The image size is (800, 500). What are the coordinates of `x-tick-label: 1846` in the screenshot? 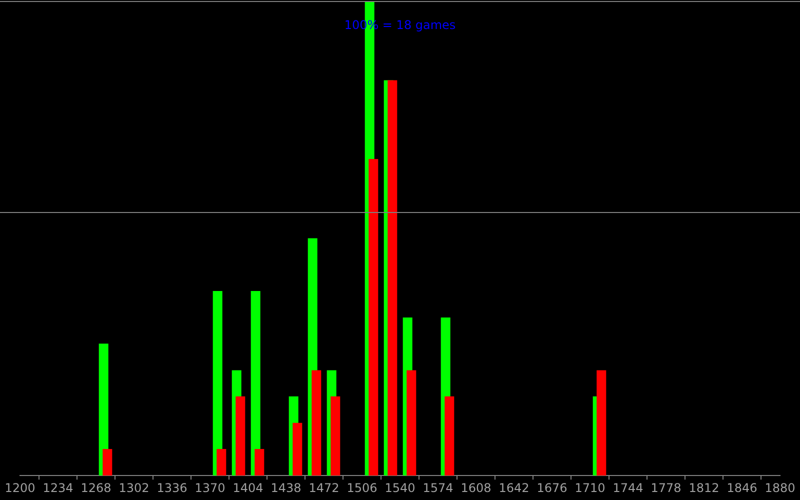 It's located at (742, 487).